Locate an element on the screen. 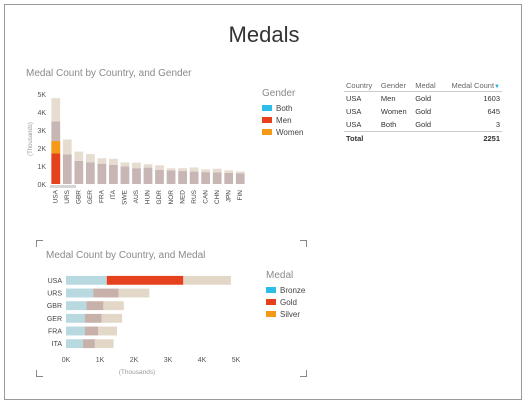  men-swatch is located at coordinates (267, 120).